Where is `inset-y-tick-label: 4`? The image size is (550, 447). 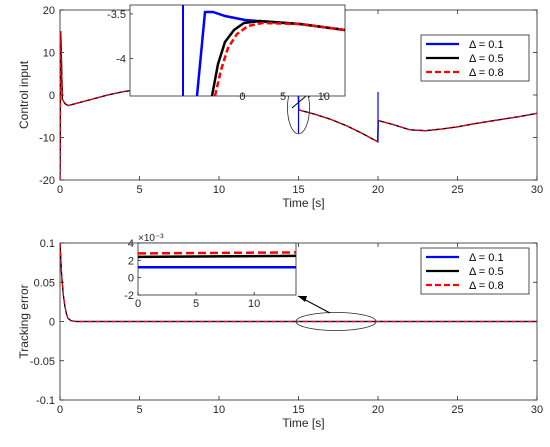
inset-y-tick-label: 4 is located at coordinates (131, 244).